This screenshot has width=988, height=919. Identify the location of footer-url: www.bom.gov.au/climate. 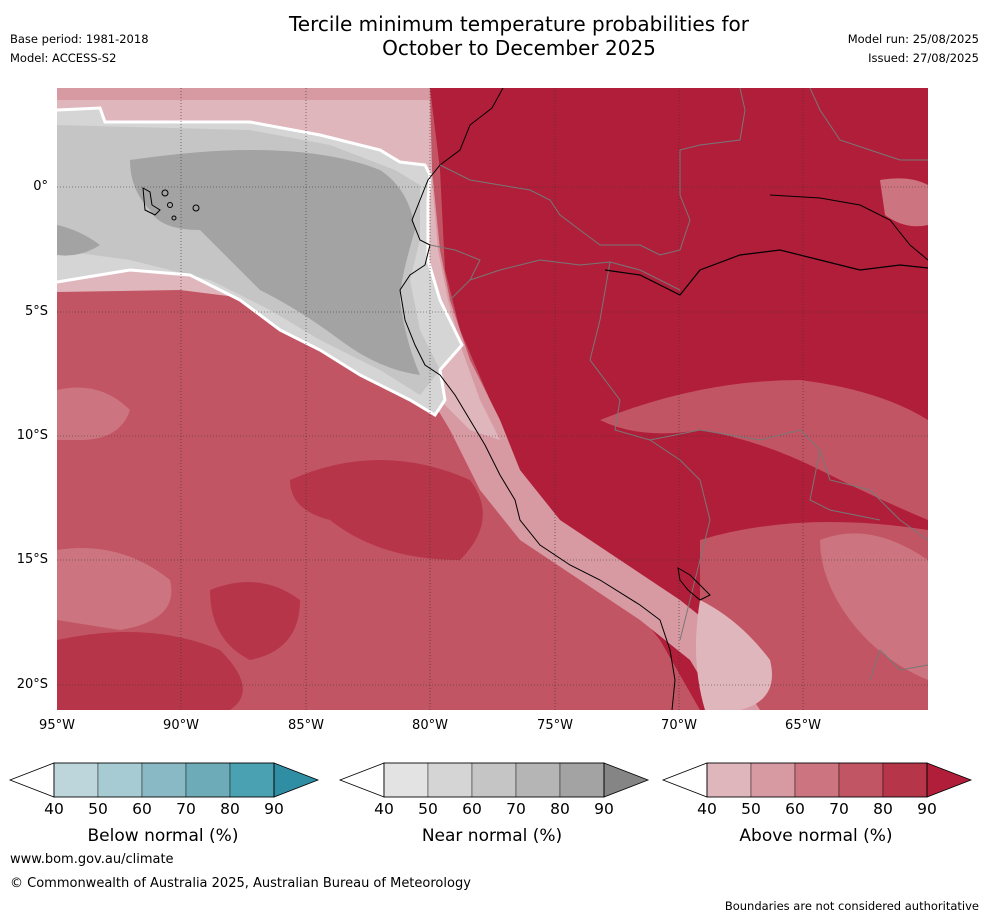
(92, 859).